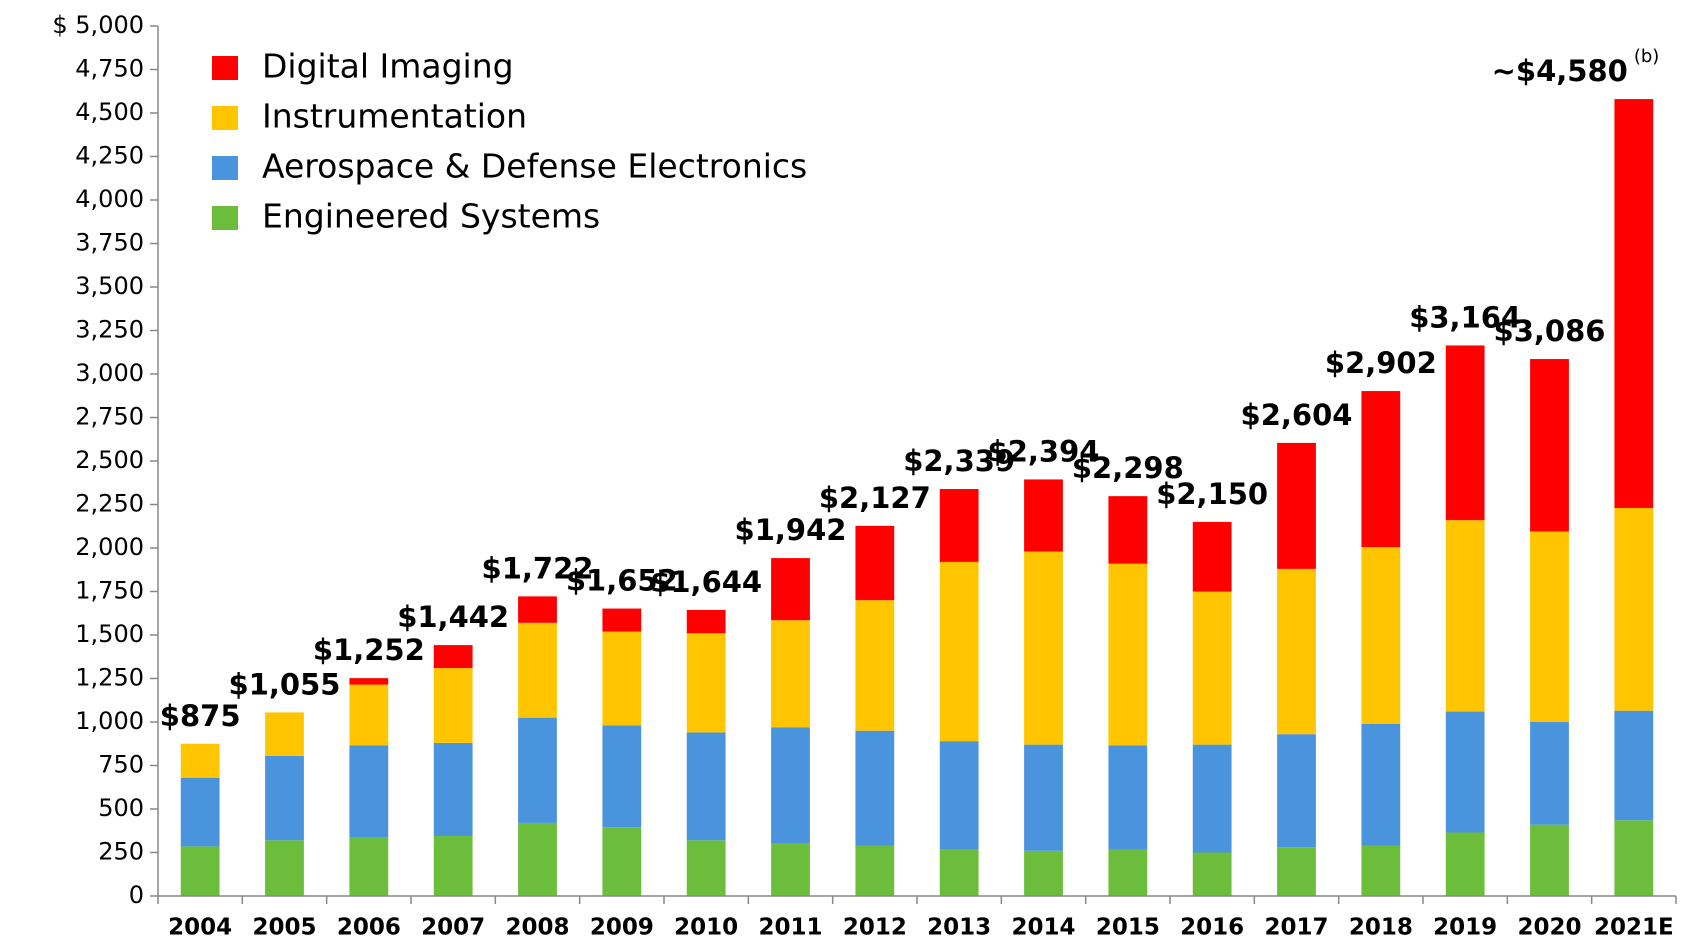  Describe the element at coordinates (622, 581) in the screenshot. I see `total-label: $1,652` at that location.